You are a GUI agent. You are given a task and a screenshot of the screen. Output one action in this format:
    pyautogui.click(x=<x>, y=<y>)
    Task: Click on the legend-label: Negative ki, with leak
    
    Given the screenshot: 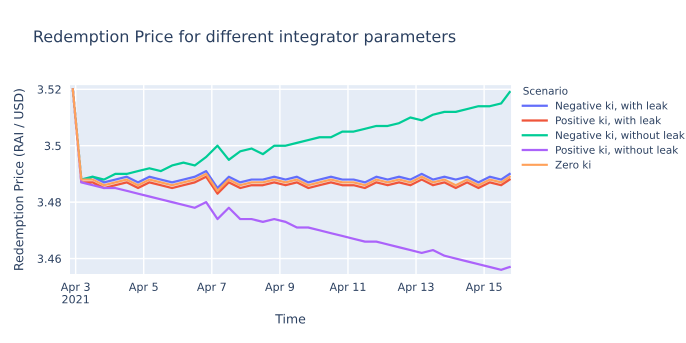 What is the action you would take?
    pyautogui.click(x=612, y=106)
    